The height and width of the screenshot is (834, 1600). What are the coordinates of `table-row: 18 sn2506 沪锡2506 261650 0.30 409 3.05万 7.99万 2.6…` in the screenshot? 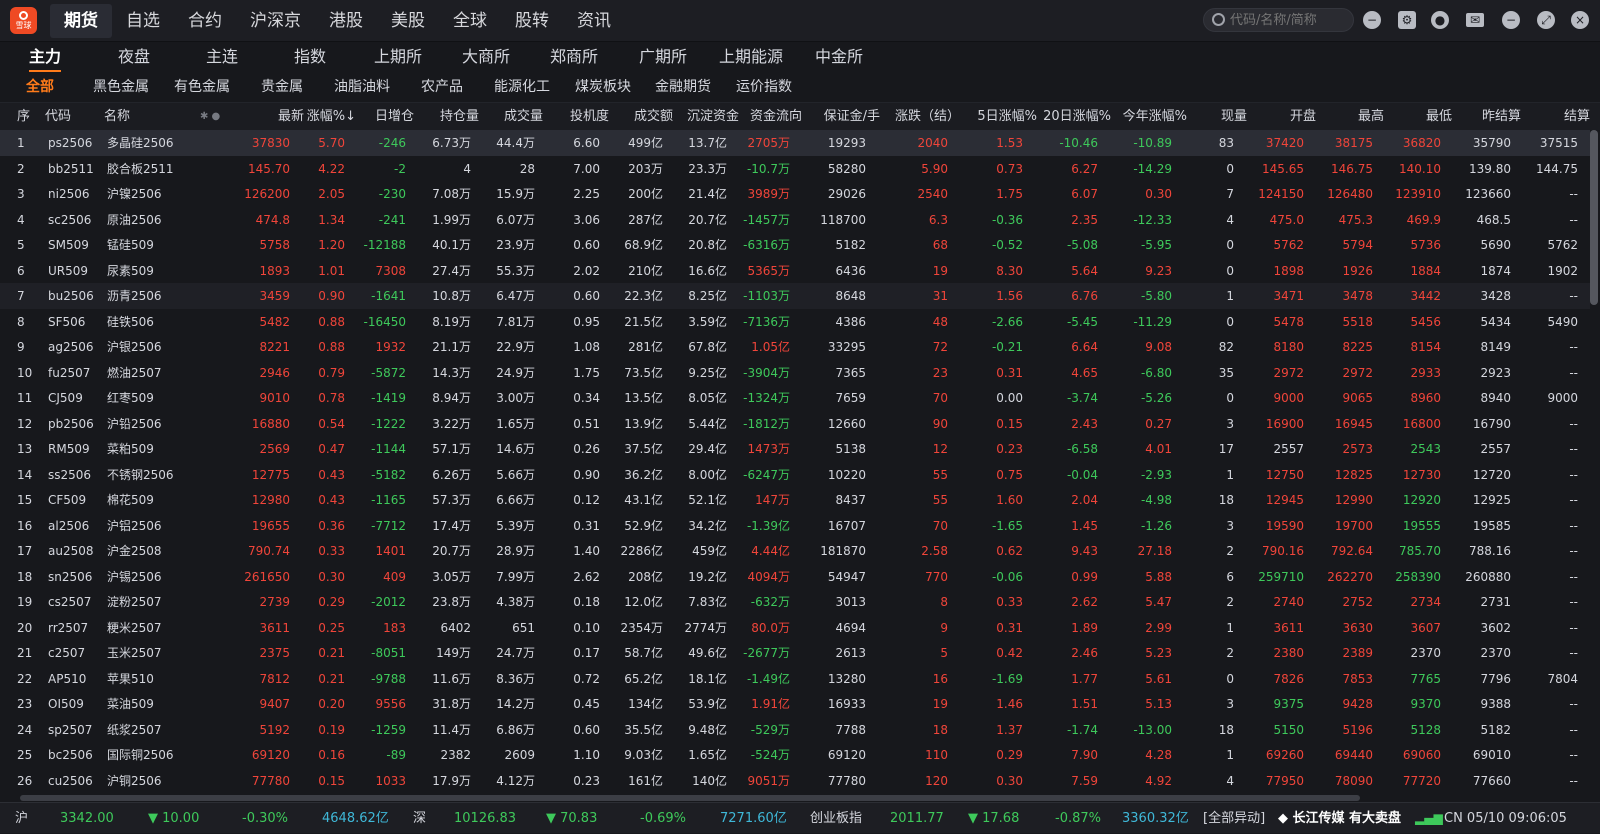 It's located at (795, 577).